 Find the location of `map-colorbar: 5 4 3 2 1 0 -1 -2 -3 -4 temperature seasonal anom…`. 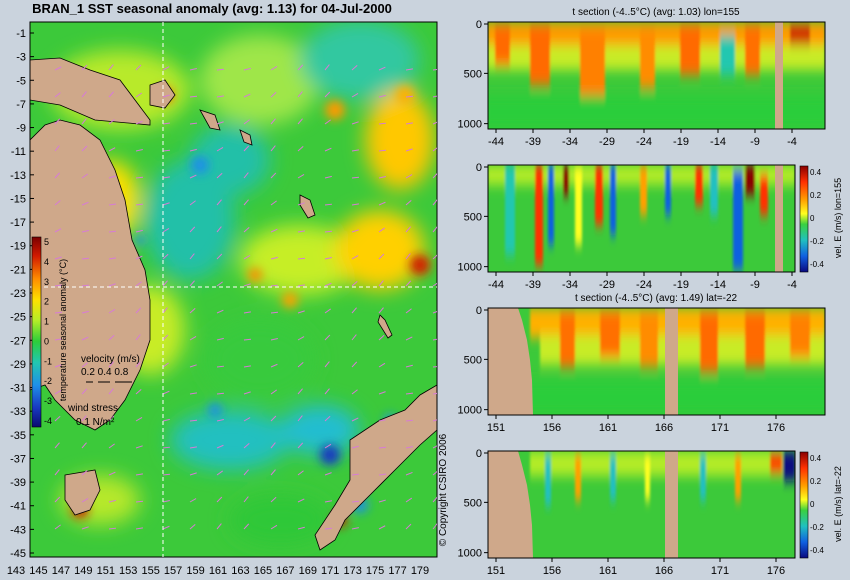

map-colorbar: 5 4 3 2 1 0 -1 -2 -3 -4 temperature seasonal anom… is located at coordinates (49, 332).